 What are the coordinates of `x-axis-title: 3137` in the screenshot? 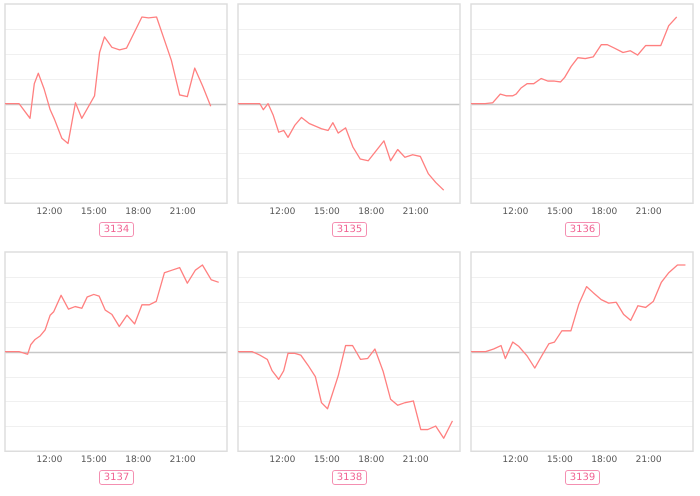 It's located at (116, 477).